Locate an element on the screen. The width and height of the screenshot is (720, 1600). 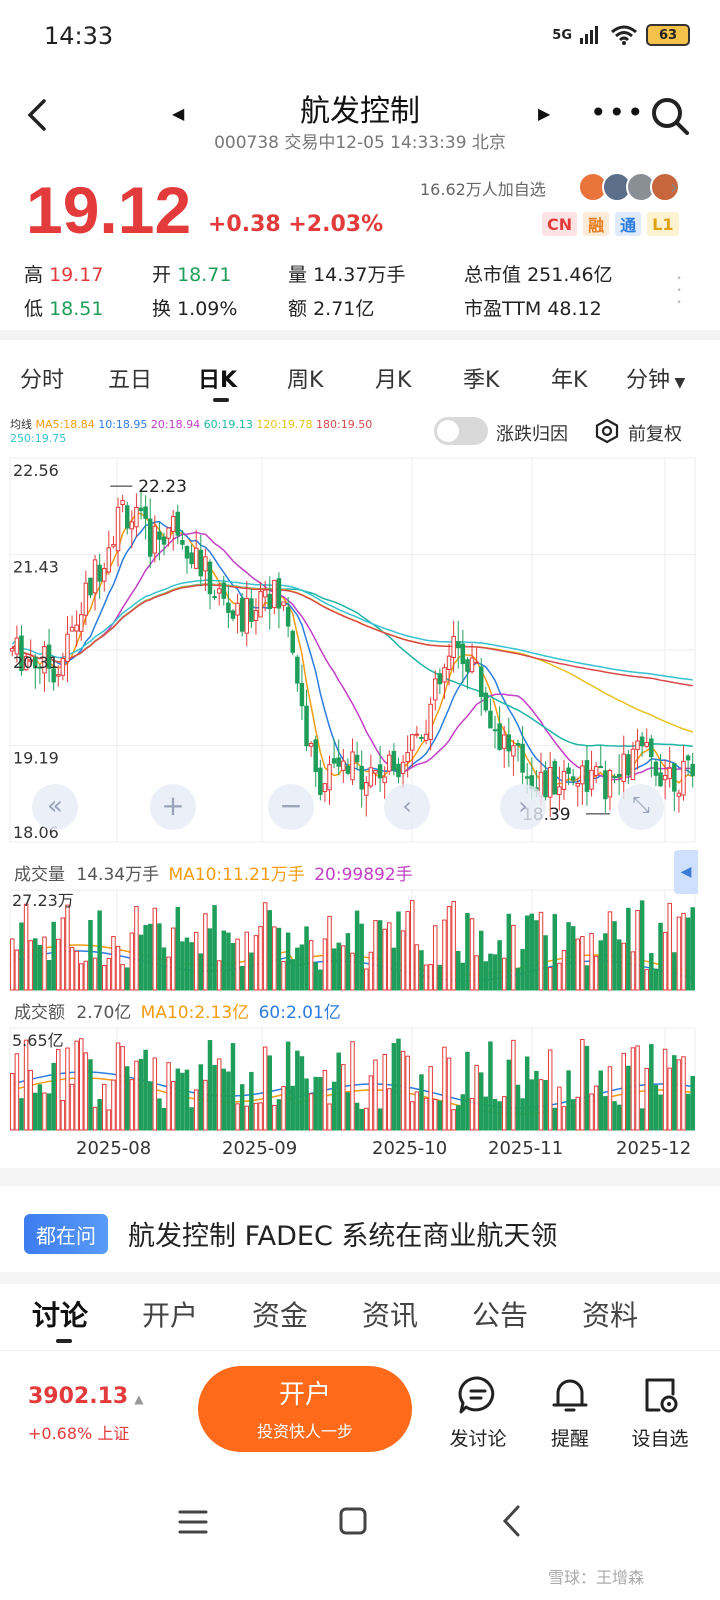
tab-minute: 分钟 ▼ is located at coordinates (655, 378).